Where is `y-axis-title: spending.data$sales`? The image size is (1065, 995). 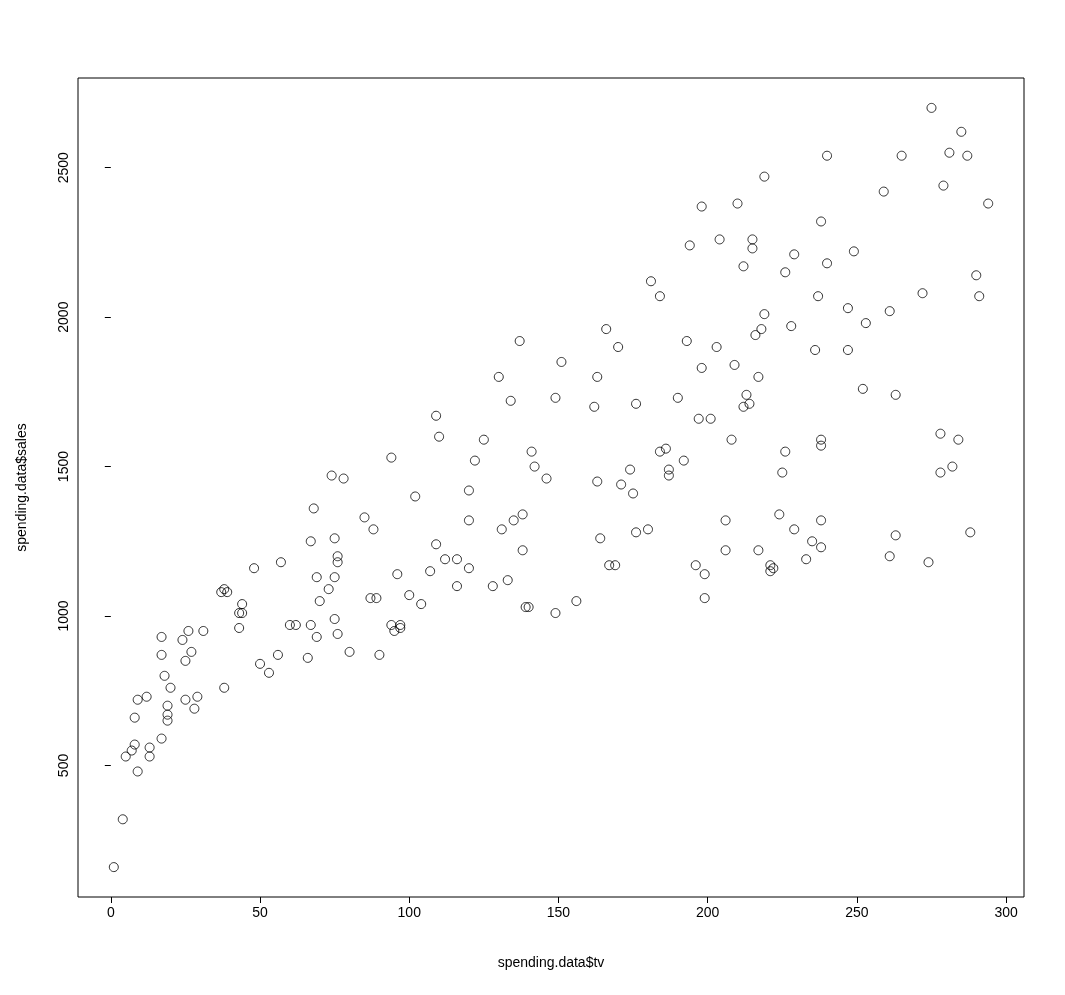
y-axis-title: spending.data$sales is located at coordinates (21, 487).